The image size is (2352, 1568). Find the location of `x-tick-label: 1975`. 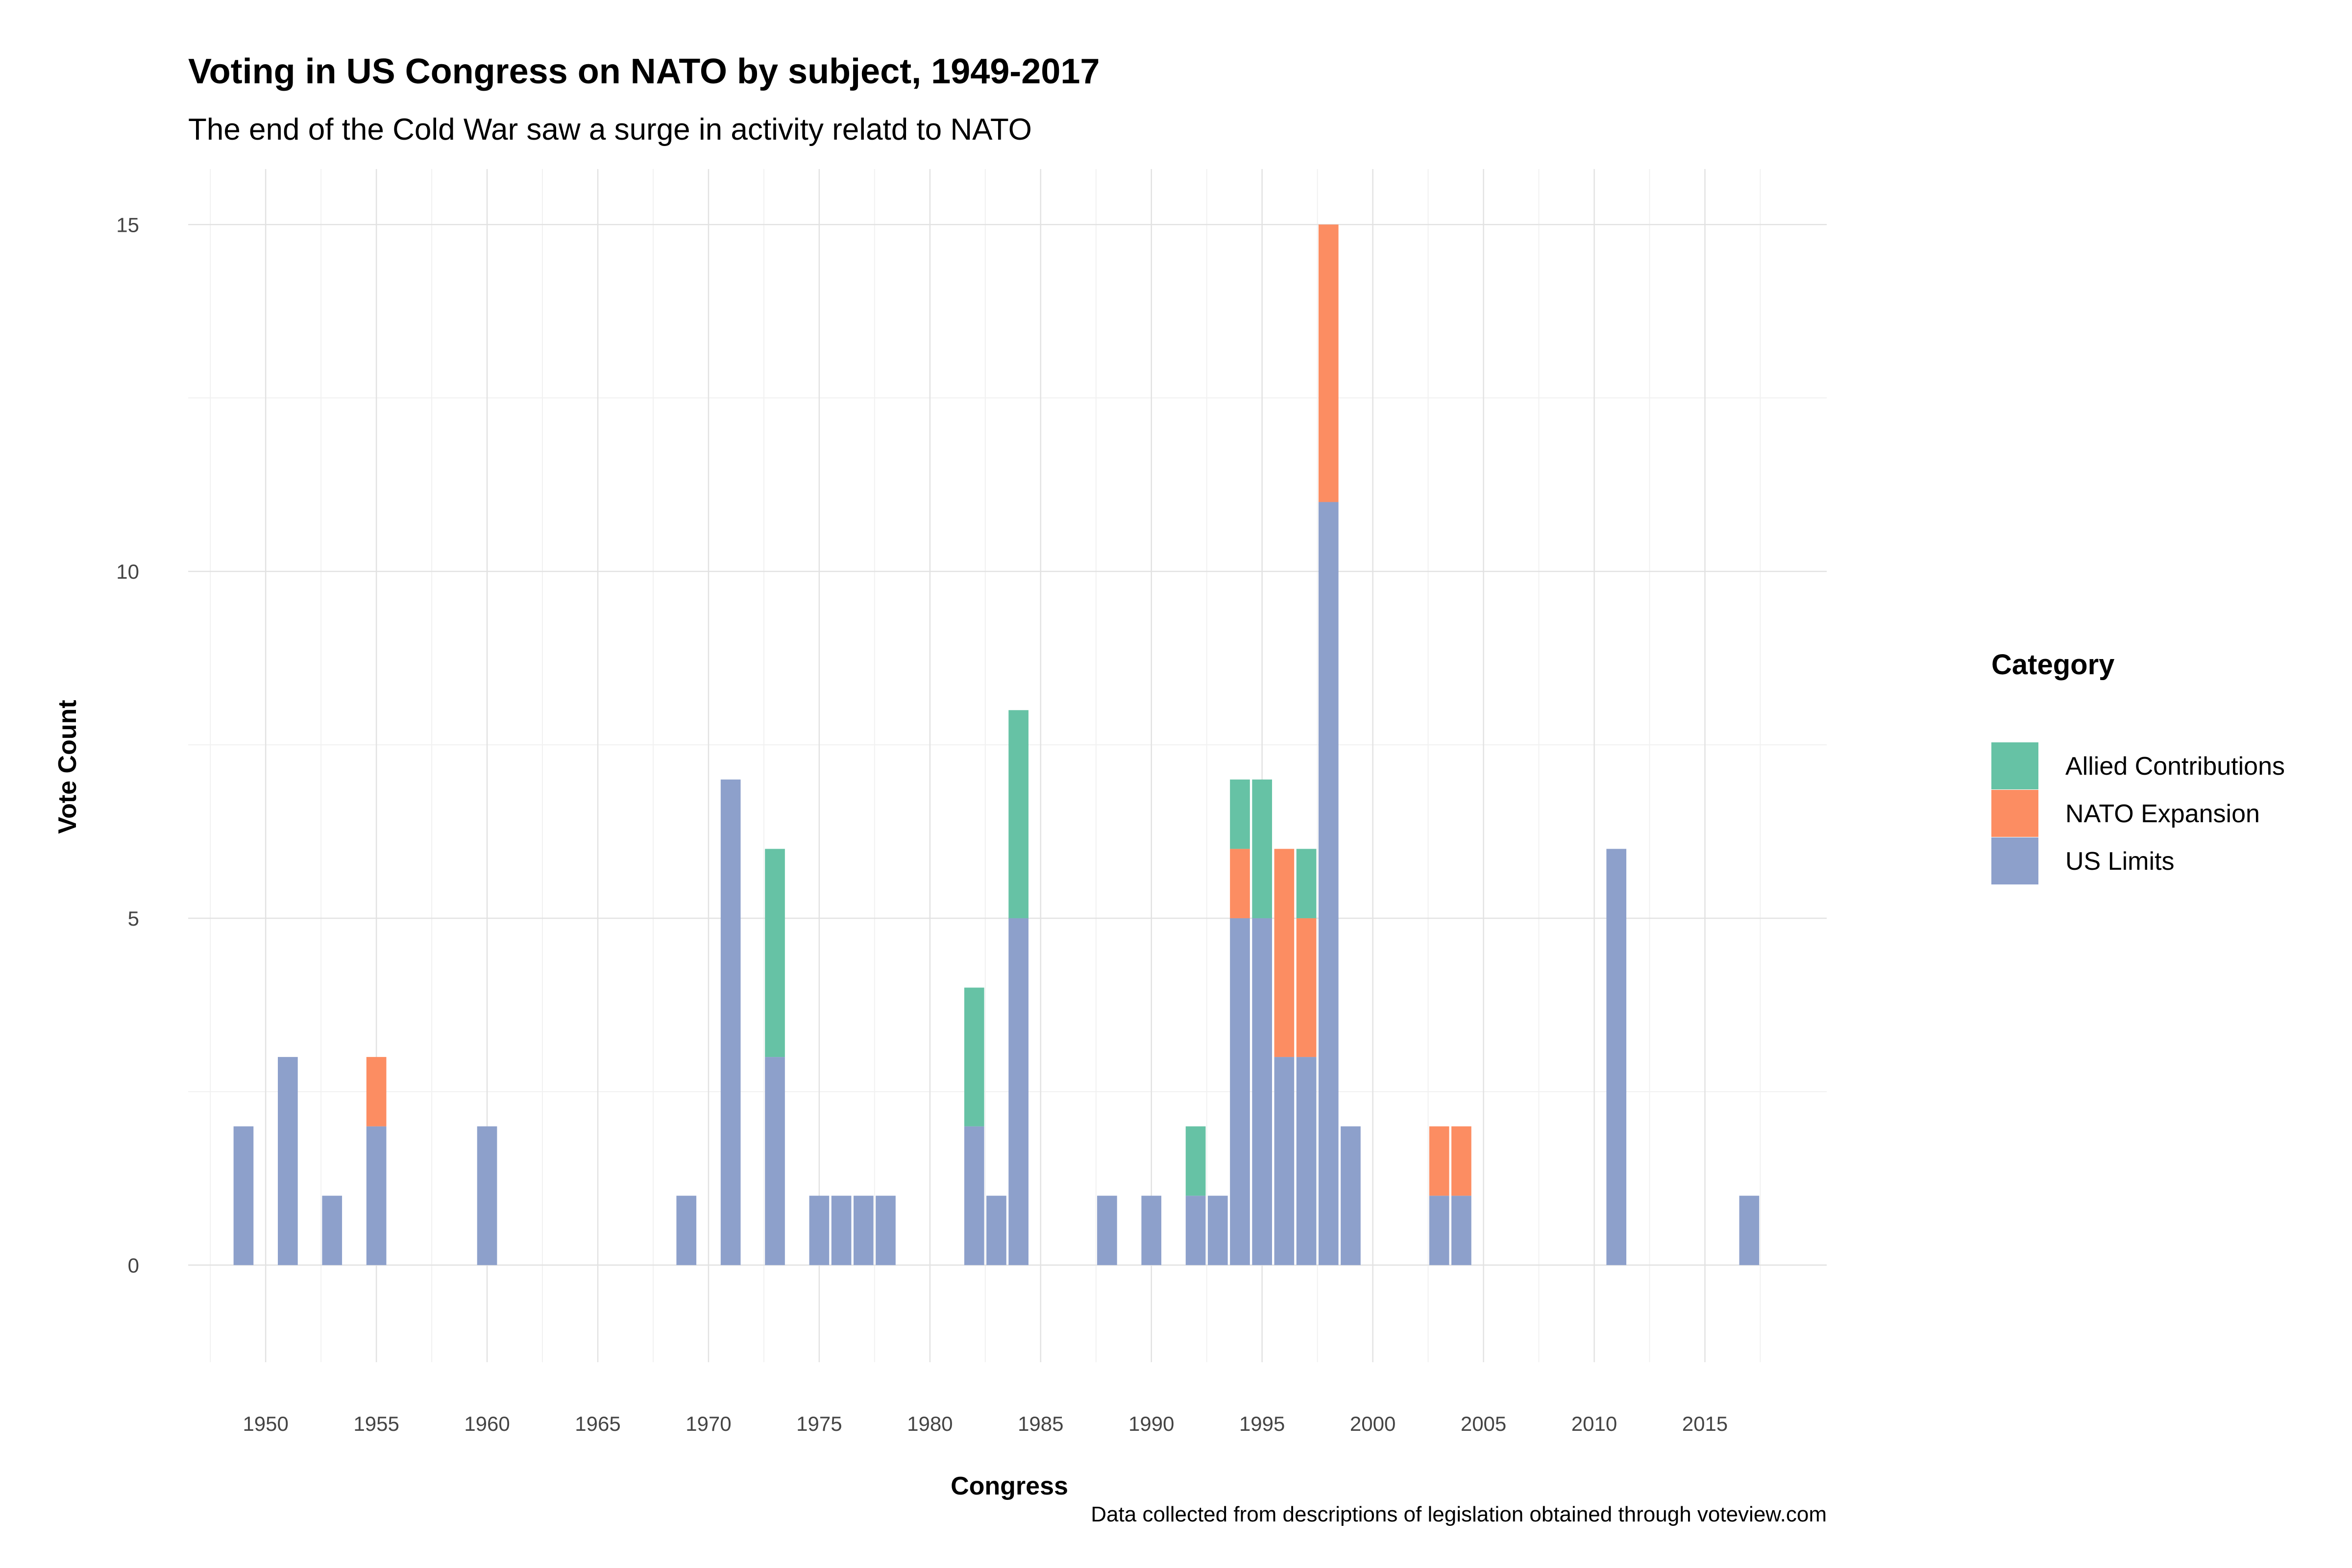

x-tick-label: 1975 is located at coordinates (819, 1423).